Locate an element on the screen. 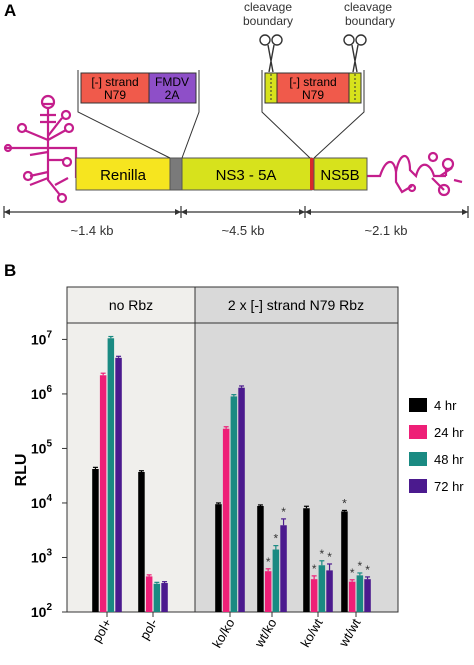 The image size is (474, 665). y-tick-label: 10² is located at coordinates (42, 611).